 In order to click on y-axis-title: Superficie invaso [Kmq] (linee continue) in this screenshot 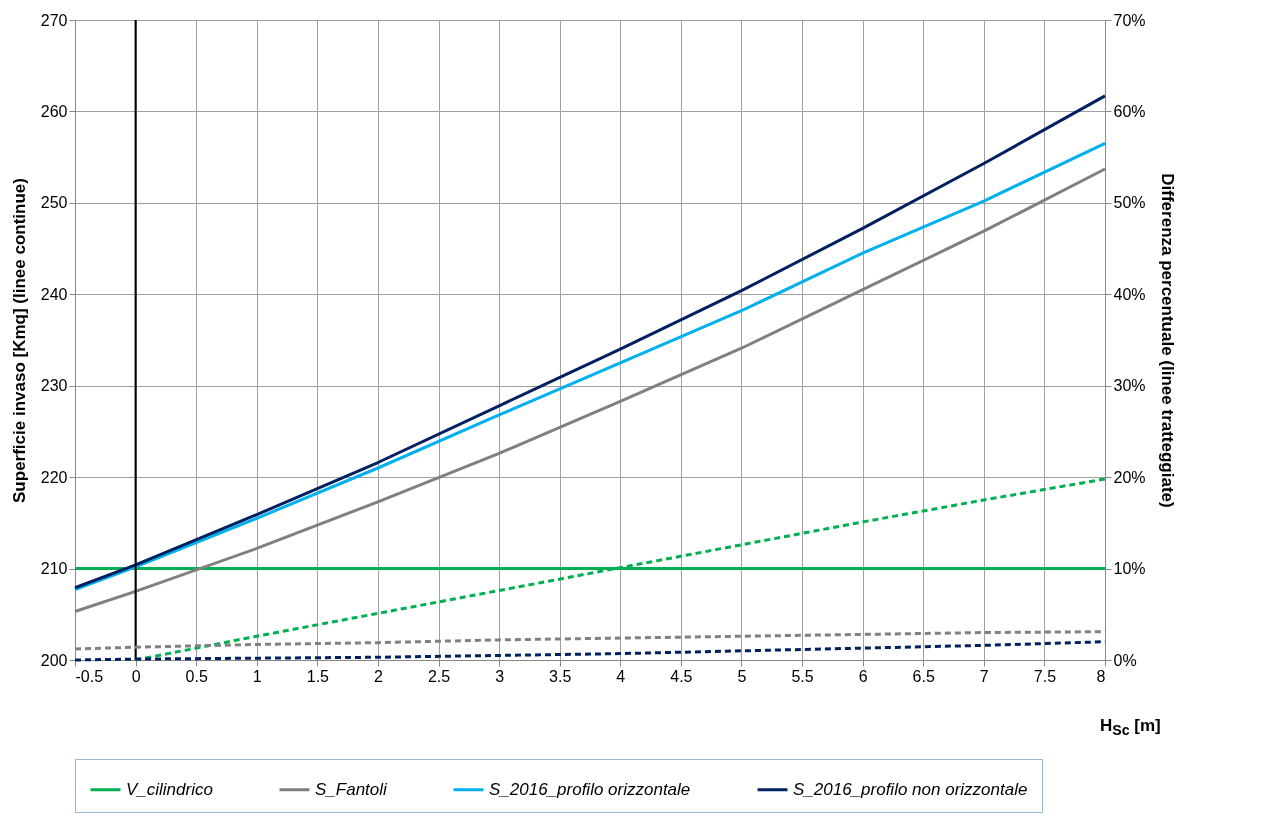, I will do `click(19, 340)`.